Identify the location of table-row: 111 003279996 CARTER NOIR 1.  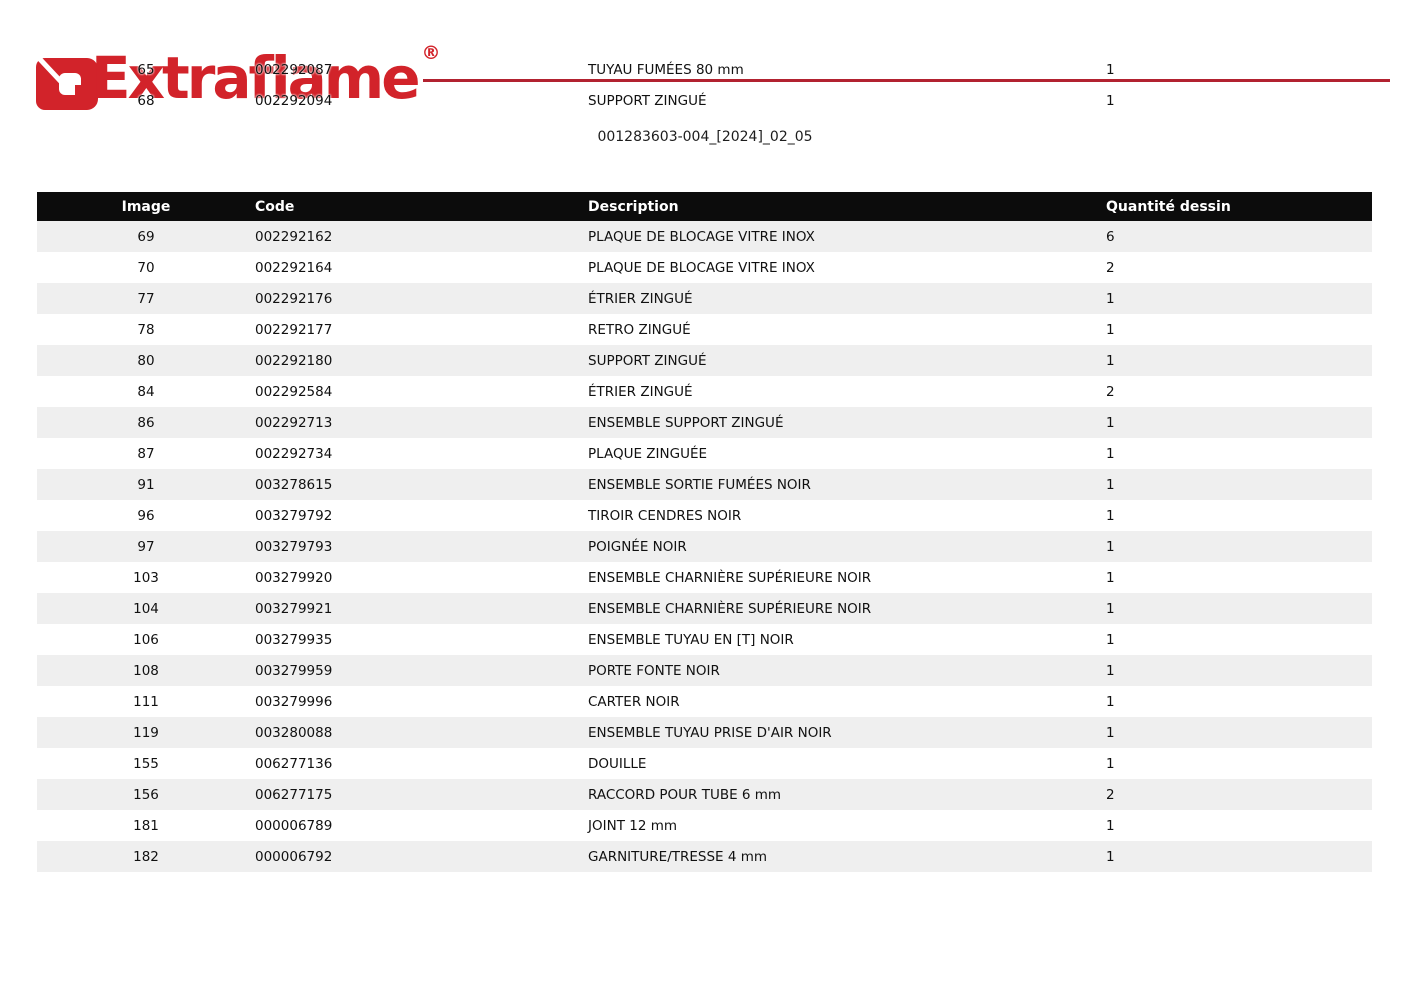
(704, 701).